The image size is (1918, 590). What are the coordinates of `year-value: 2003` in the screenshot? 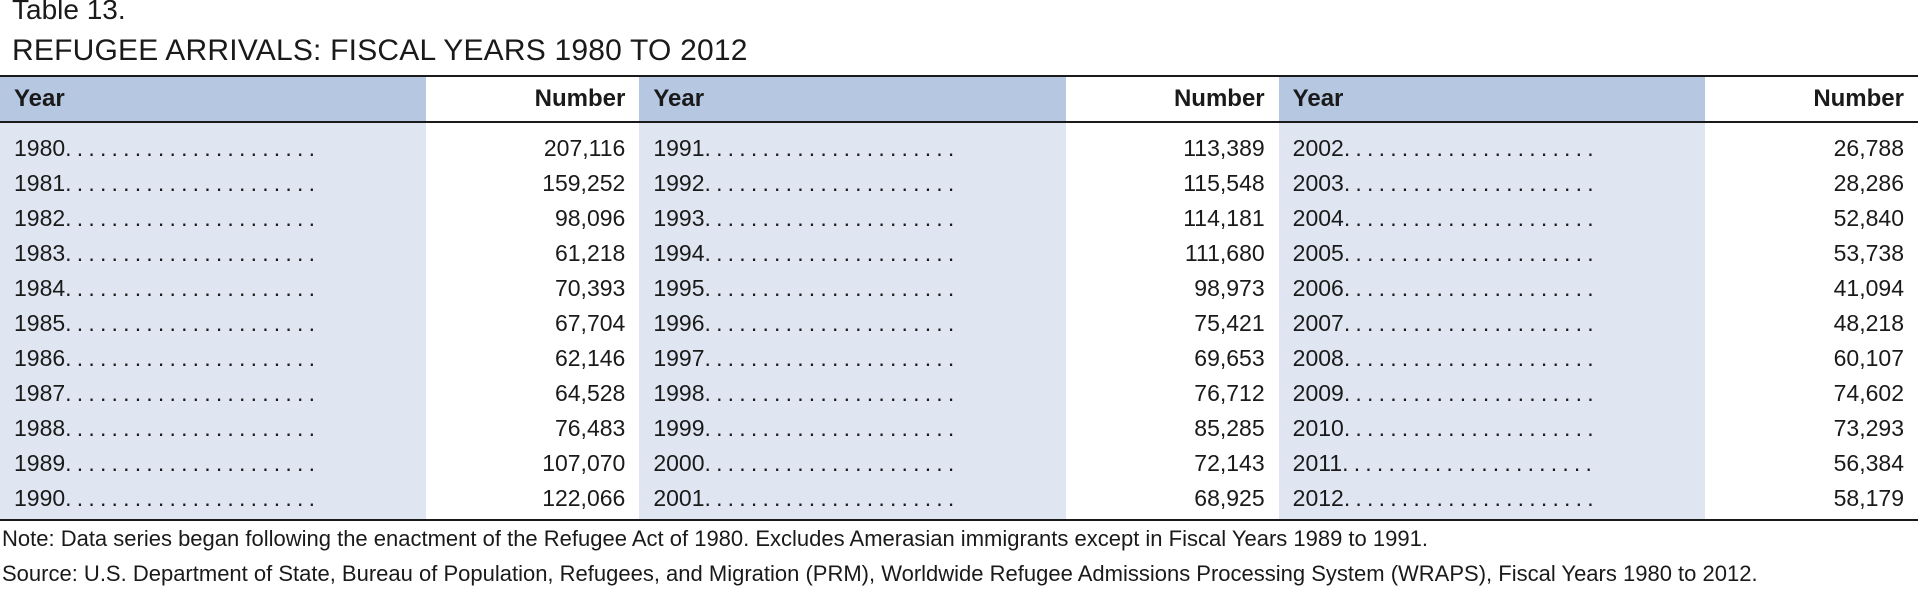 It's located at (1318, 183).